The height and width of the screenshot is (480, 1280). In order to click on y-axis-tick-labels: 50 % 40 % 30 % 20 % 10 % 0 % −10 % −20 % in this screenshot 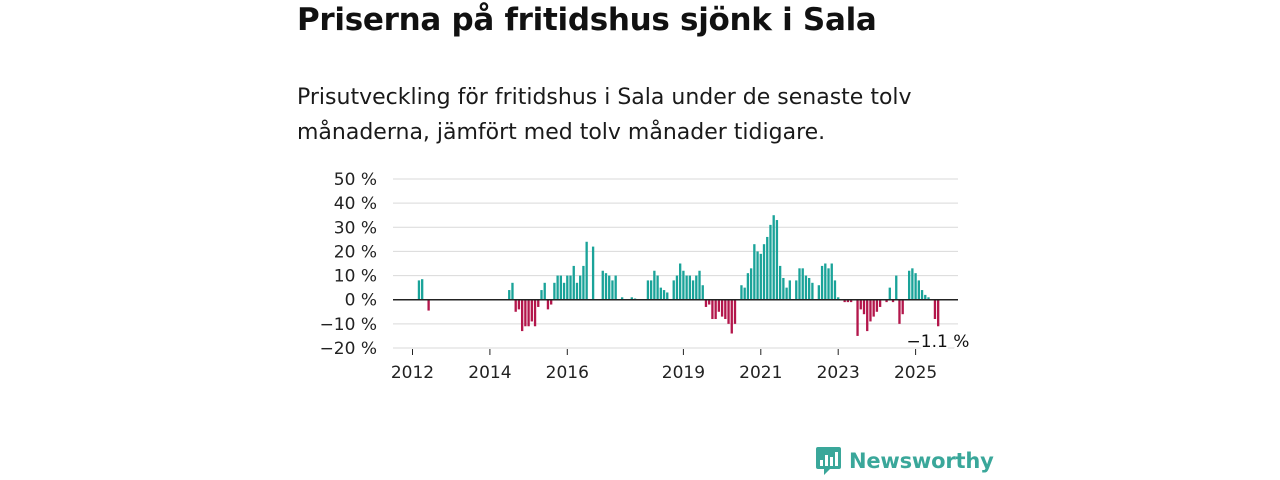, I will do `click(348, 264)`.